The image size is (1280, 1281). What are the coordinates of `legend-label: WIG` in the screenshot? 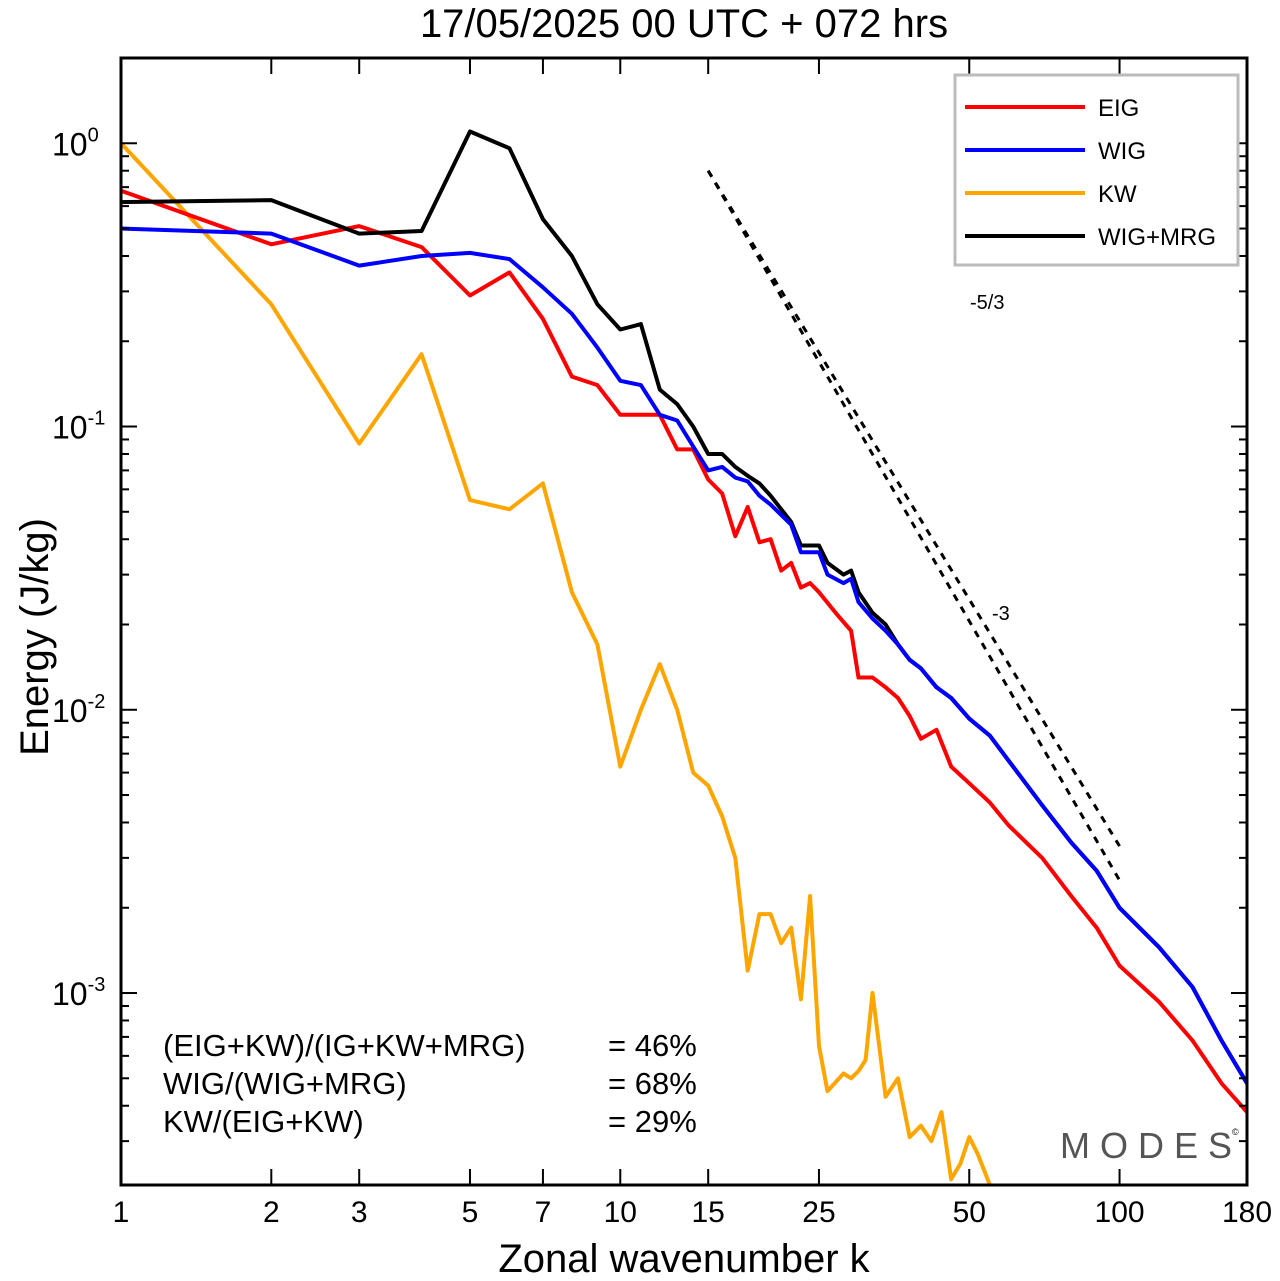 It's located at (1122, 151).